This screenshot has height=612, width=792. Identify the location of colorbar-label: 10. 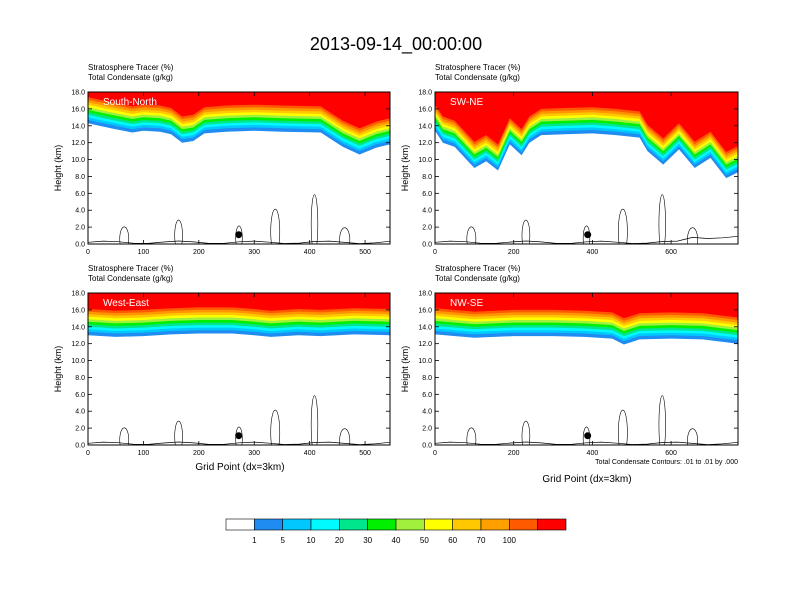
(311, 540).